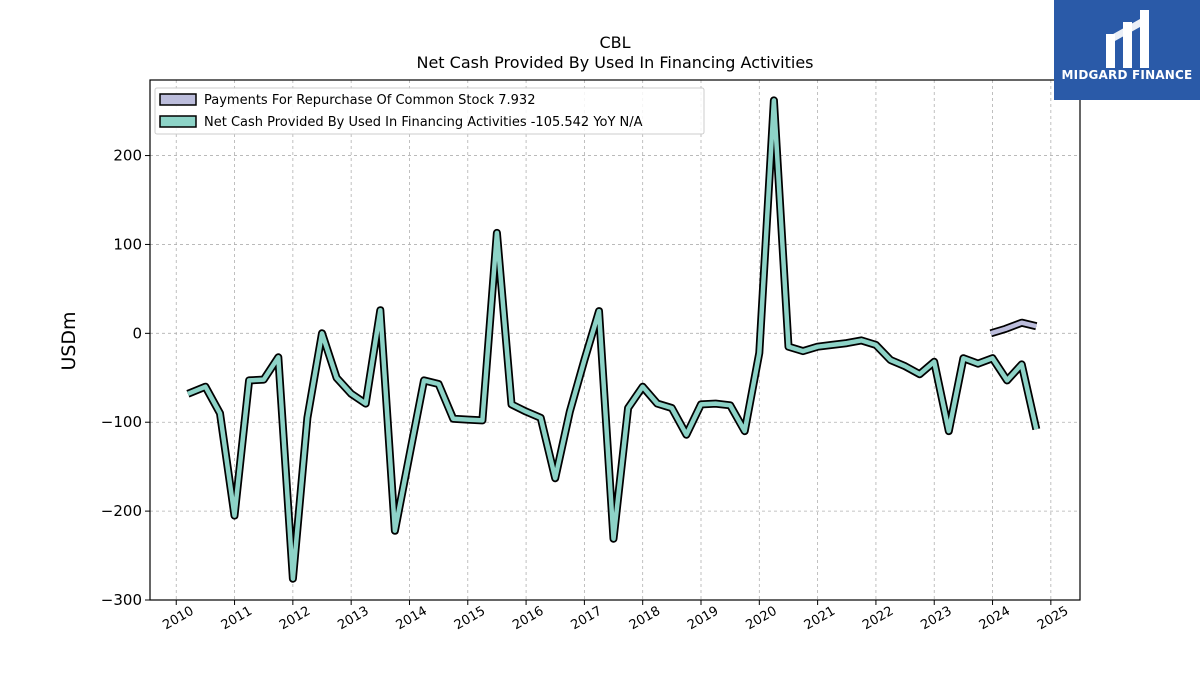  I want to click on x-tick-label: 2016, so click(528, 619).